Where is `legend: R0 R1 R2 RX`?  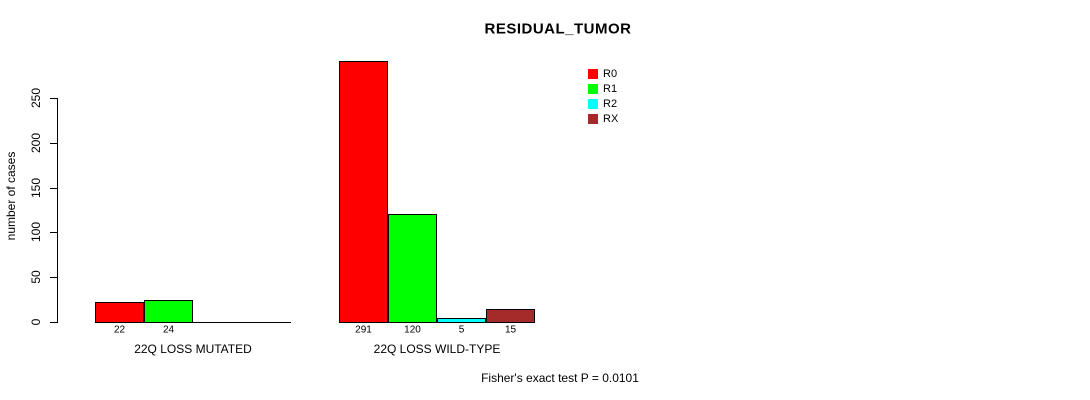
legend: R0 R1 R2 RX is located at coordinates (603, 96).